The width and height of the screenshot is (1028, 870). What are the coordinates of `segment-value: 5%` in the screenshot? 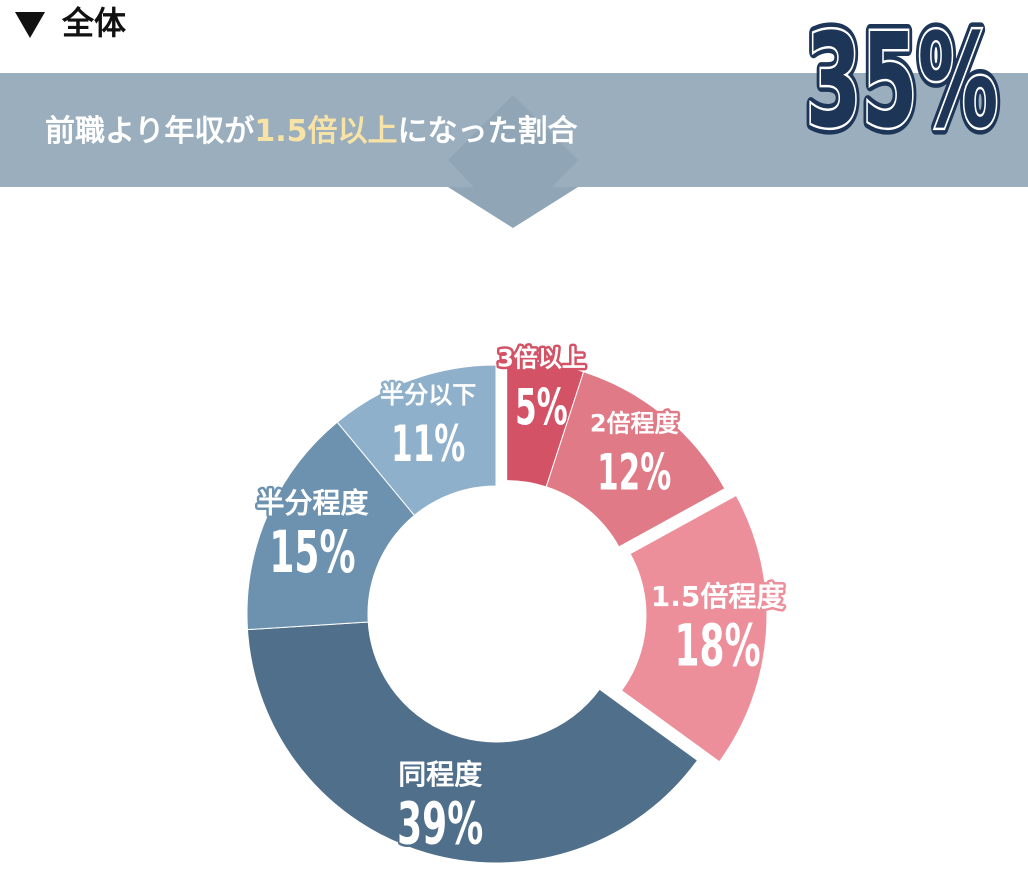 It's located at (541, 407).